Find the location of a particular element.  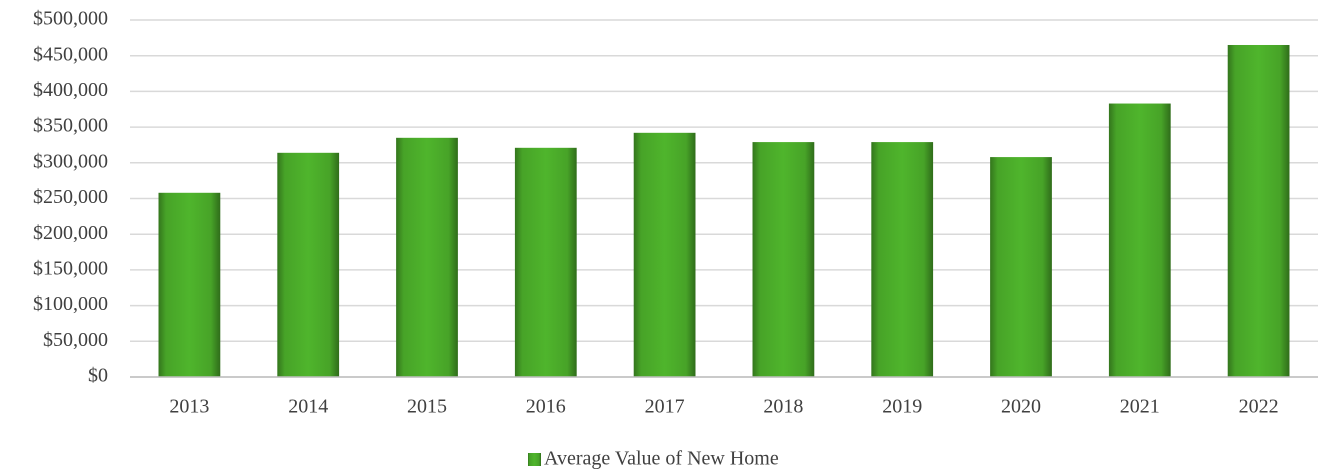

y-tick-label: $200,000 is located at coordinates (70, 233).